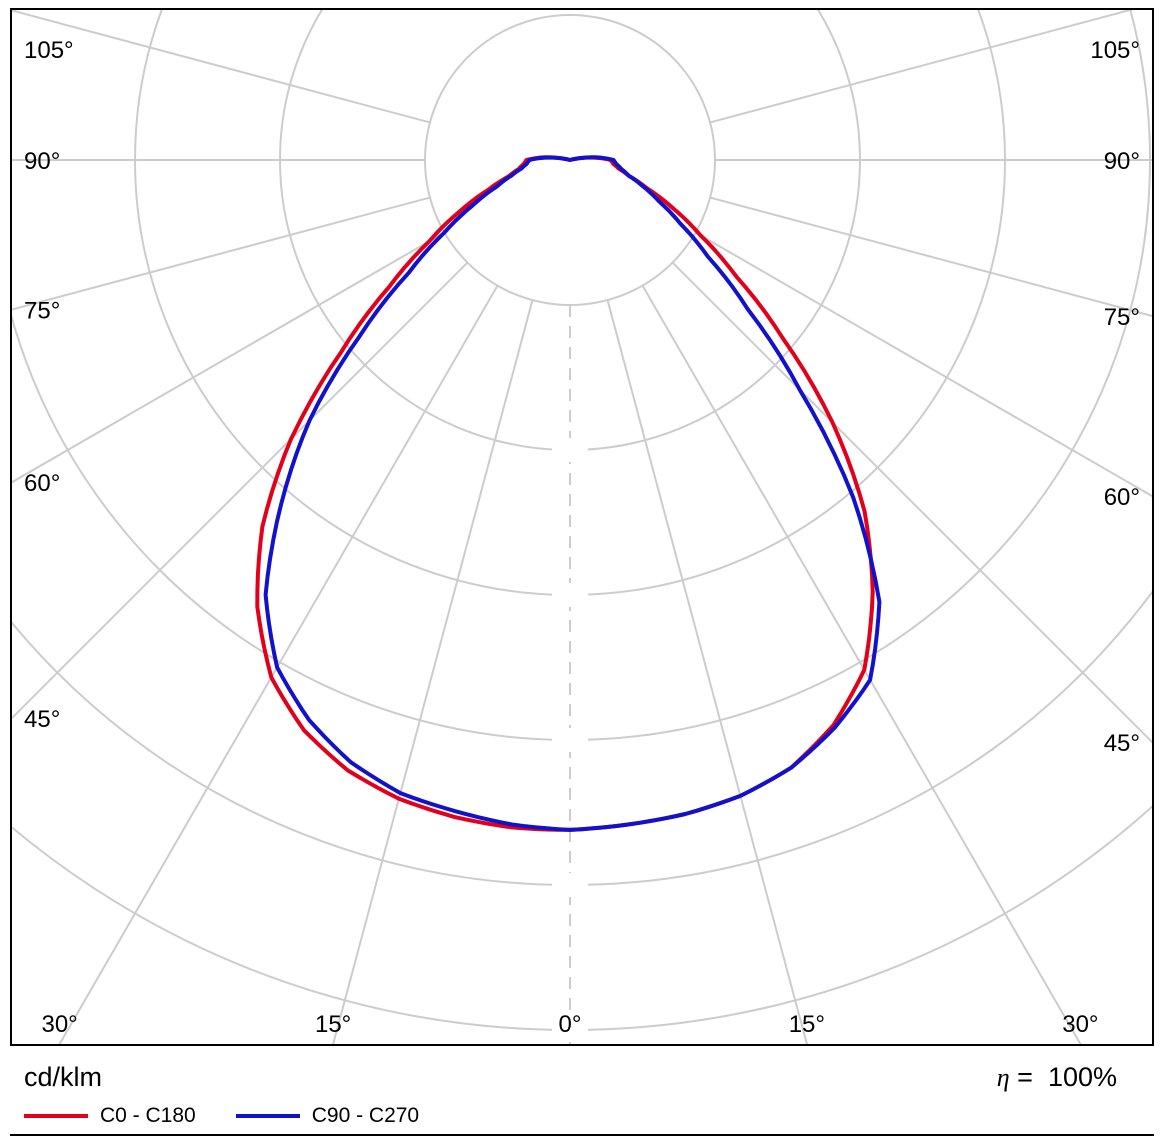 The height and width of the screenshot is (1140, 1164). I want to click on legend-swatch-blue-line, so click(267, 1116).